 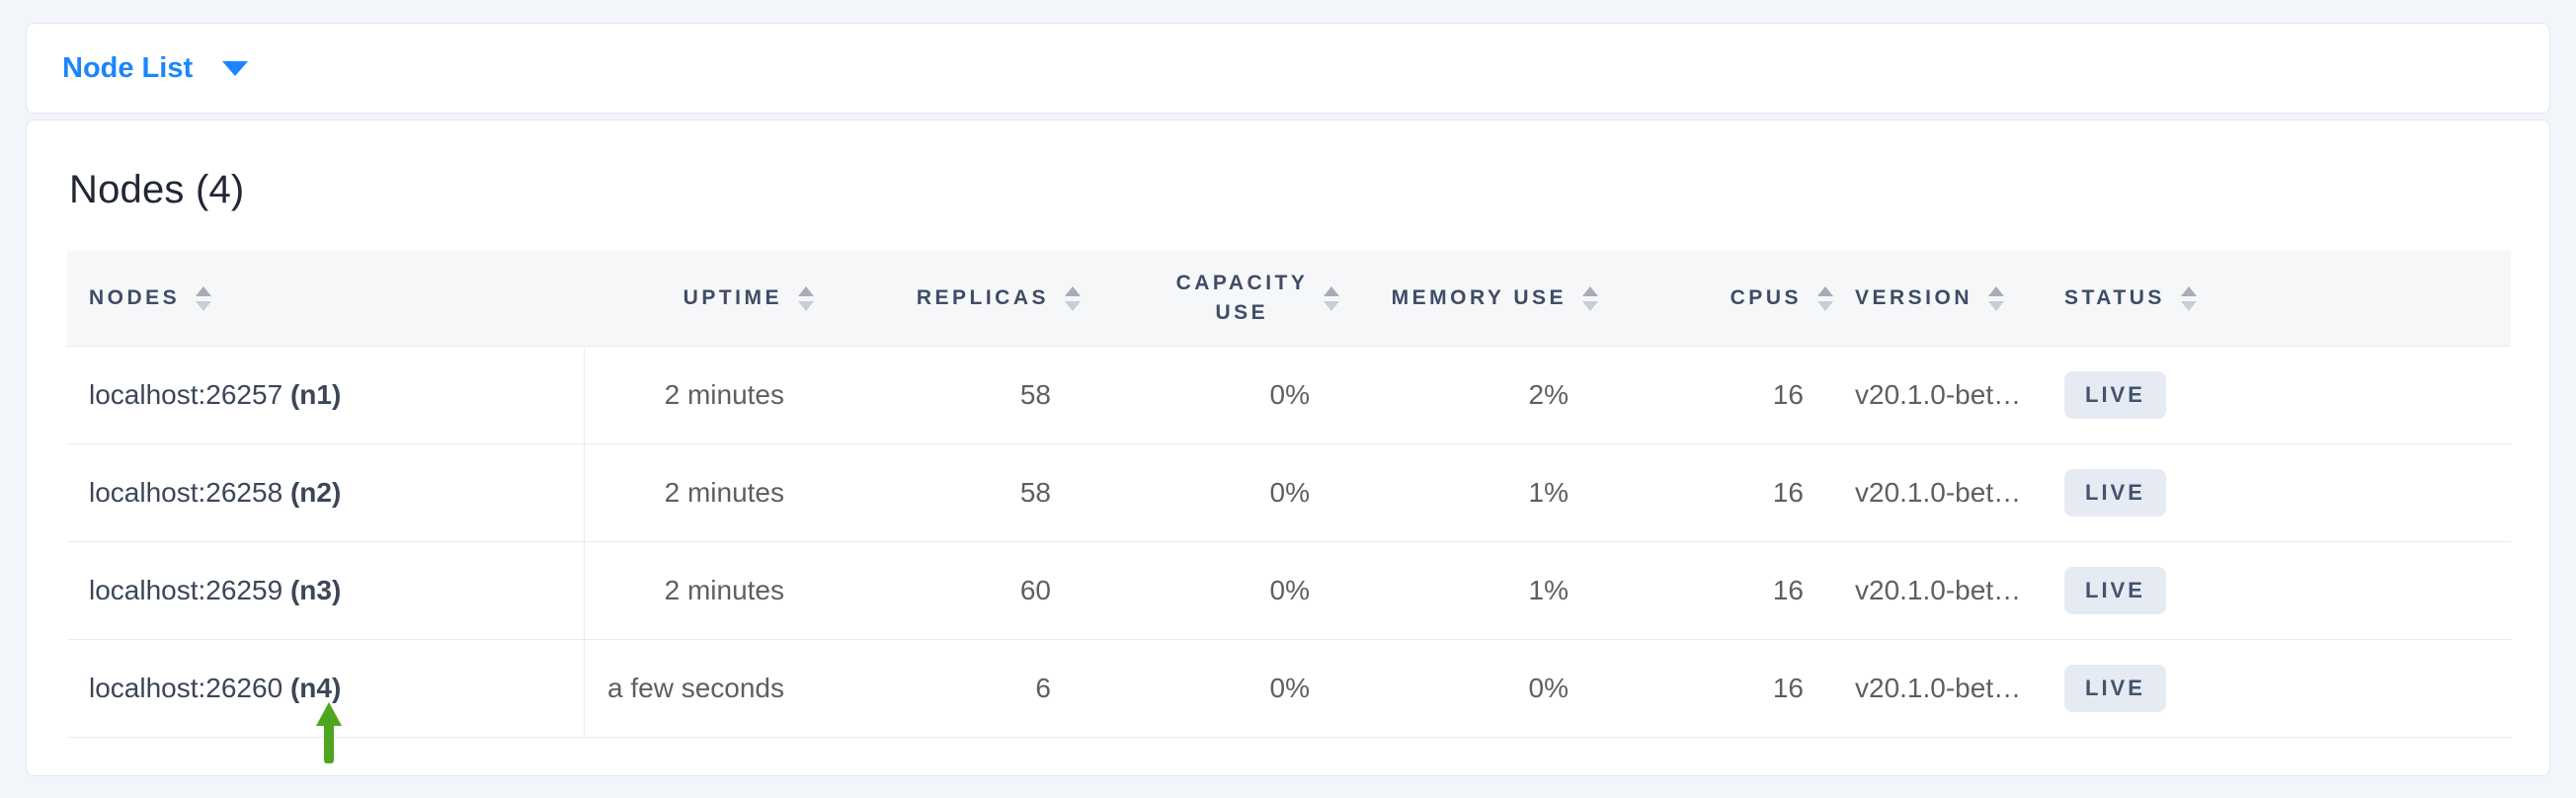 I want to click on page-title: Nodes (4), so click(x=157, y=189).